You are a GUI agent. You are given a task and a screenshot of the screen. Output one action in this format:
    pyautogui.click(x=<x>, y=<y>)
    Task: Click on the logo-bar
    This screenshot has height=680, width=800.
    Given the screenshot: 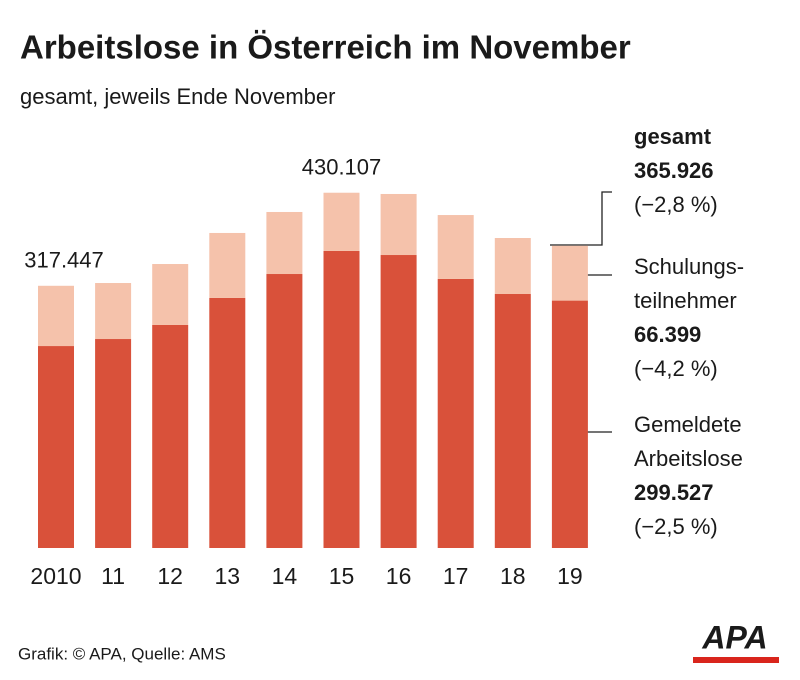 What is the action you would take?
    pyautogui.click(x=736, y=660)
    